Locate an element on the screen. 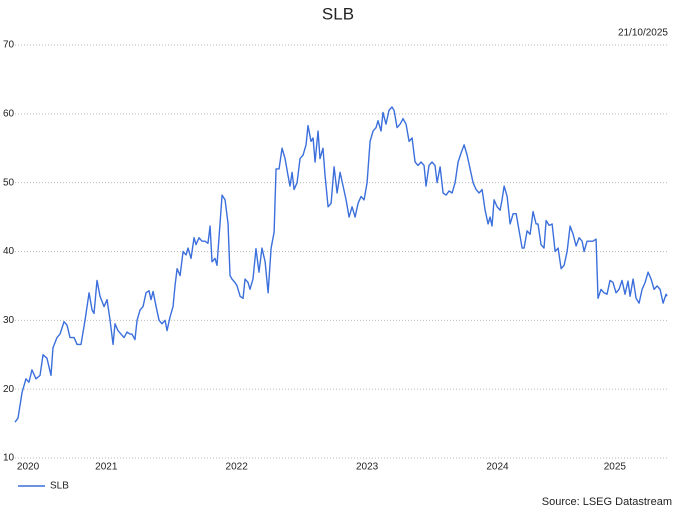  y-tick-label: 50 is located at coordinates (9, 182).